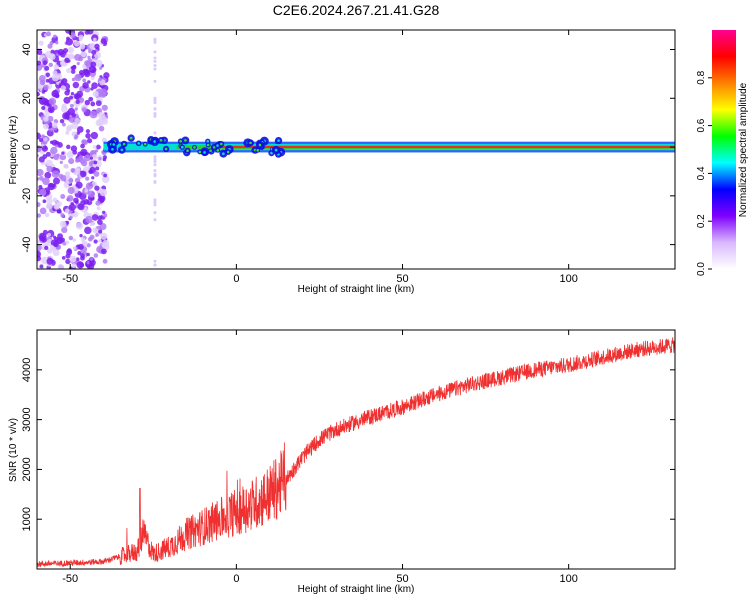 The width and height of the screenshot is (750, 600). I want to click on y-tick-label: 2000, so click(27, 469).